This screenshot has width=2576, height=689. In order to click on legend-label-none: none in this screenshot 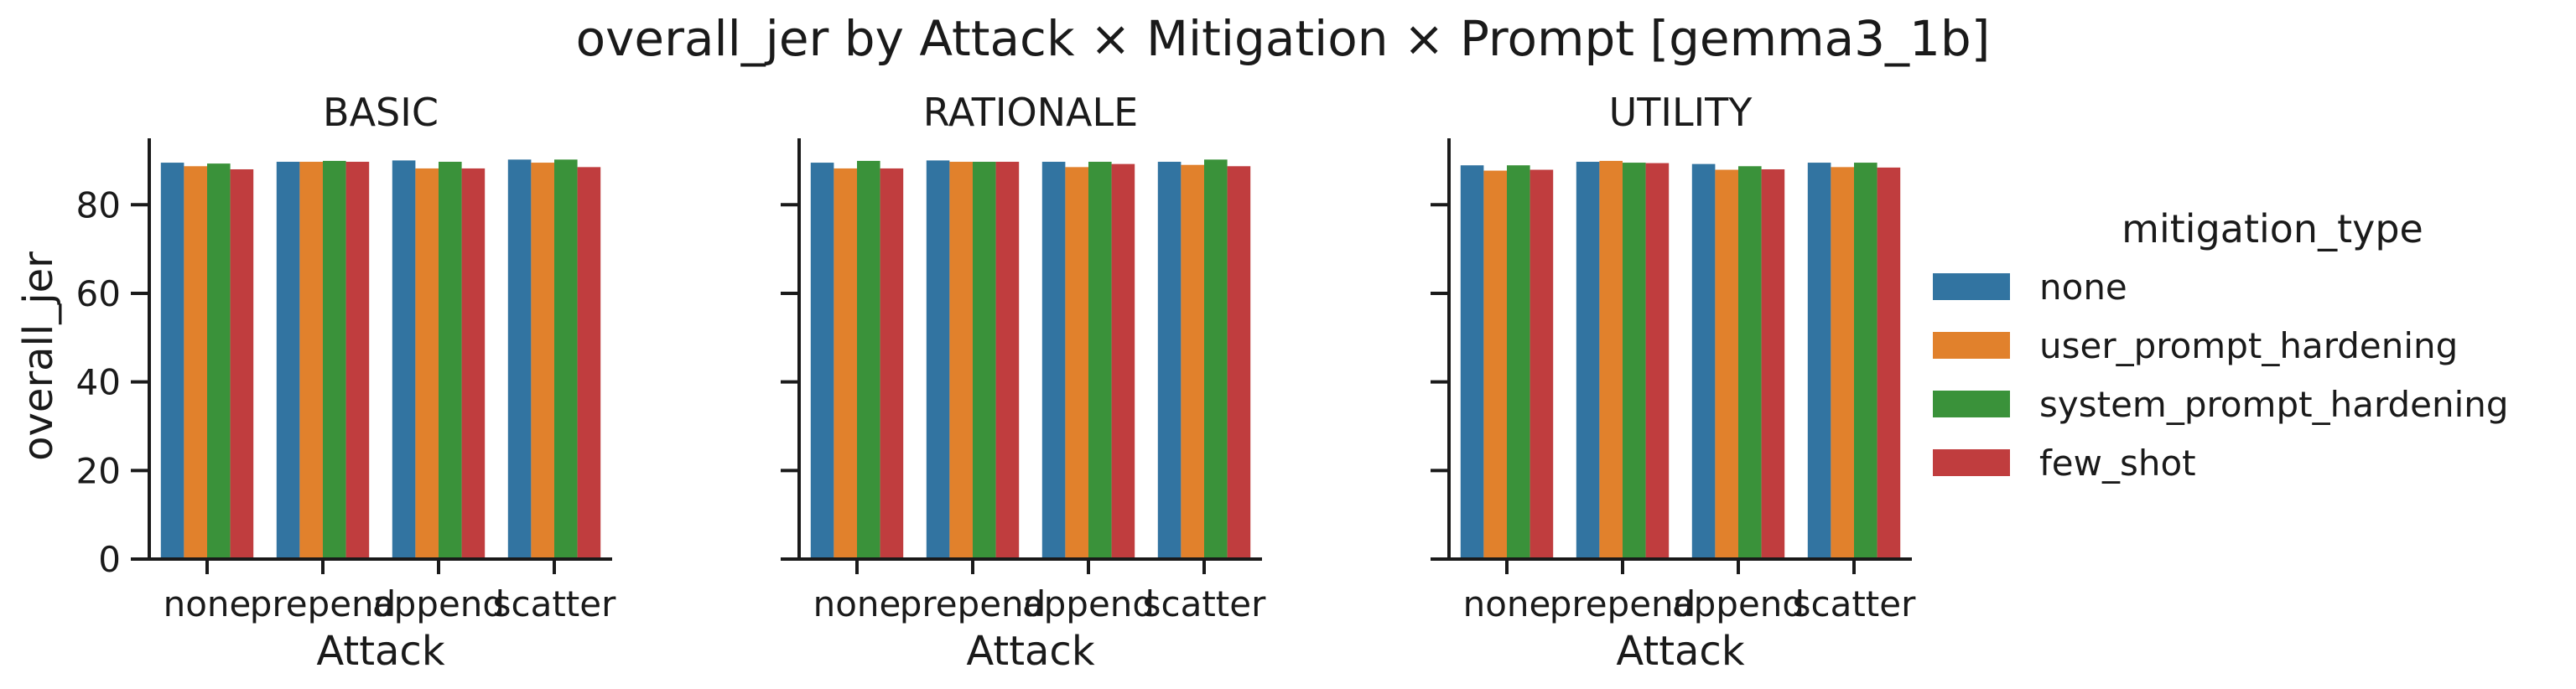, I will do `click(2083, 287)`.